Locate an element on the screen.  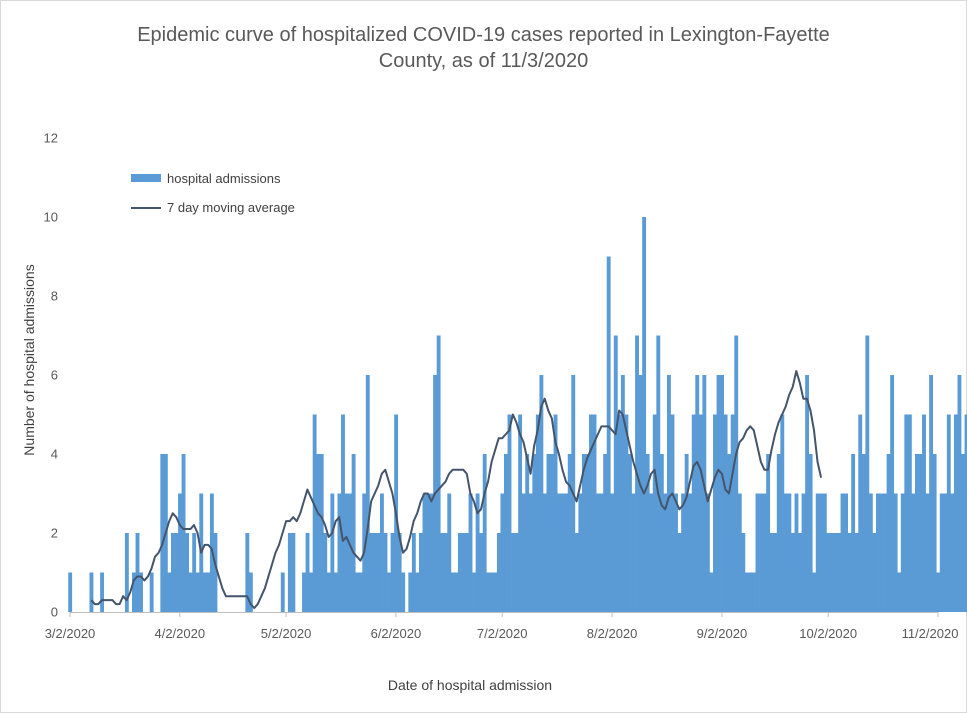
x-tick-label: 7/2/2020 is located at coordinates (502, 633).